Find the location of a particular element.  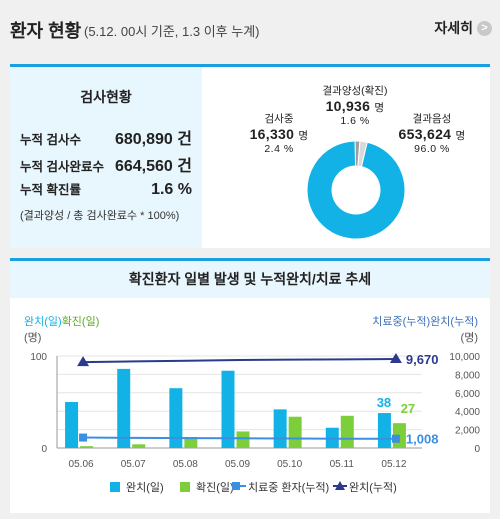

cured-cum-line is located at coordinates (239, 361).